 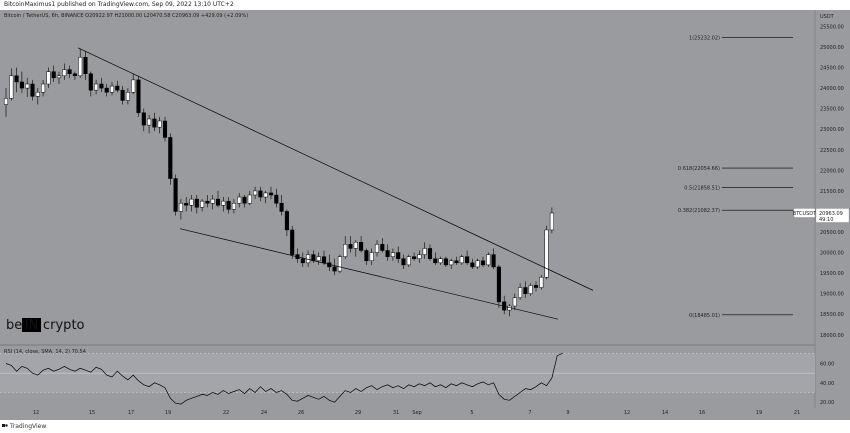 I want to click on chart-footer: TradingView, so click(x=425, y=426).